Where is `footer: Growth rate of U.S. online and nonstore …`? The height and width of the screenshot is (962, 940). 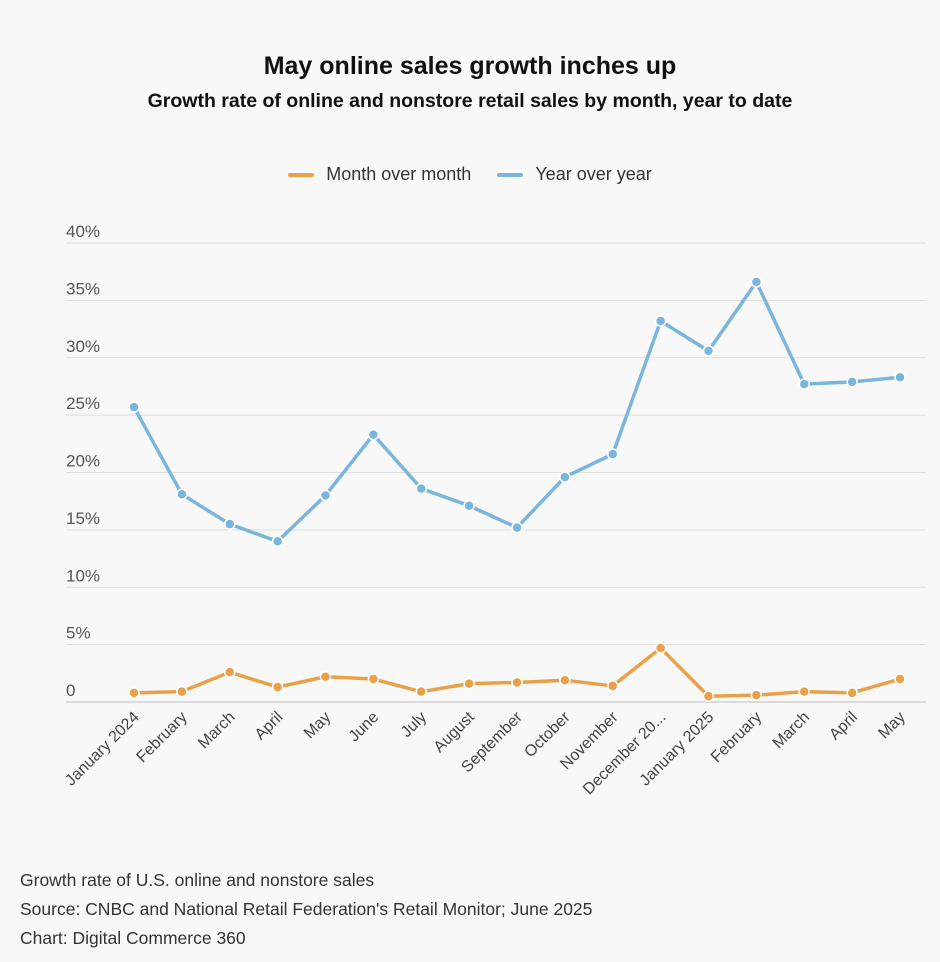
footer: Growth rate of U.S. online and nonstore … is located at coordinates (306, 909).